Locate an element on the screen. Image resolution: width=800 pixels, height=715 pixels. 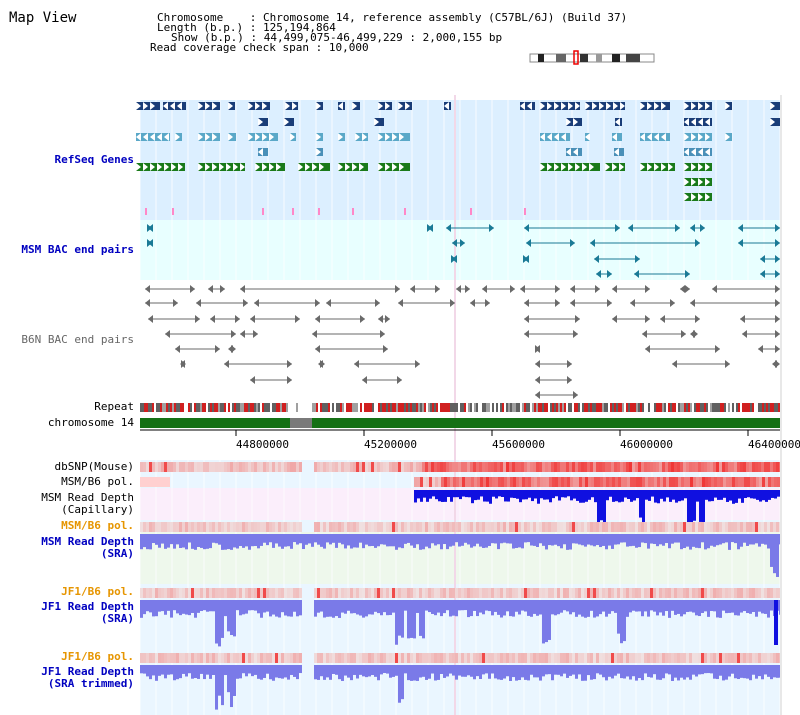
track-label-msm-depth-sra: MSM Read Depth is located at coordinates (87, 541).